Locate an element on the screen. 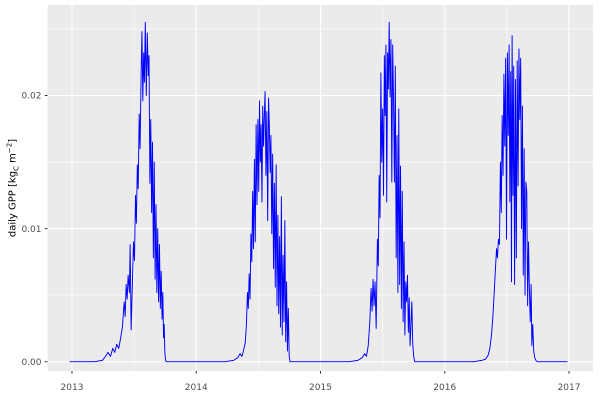 The image size is (600, 400). y-axis-title: daily GPP [kgC m−2] is located at coordinates (12, 188).